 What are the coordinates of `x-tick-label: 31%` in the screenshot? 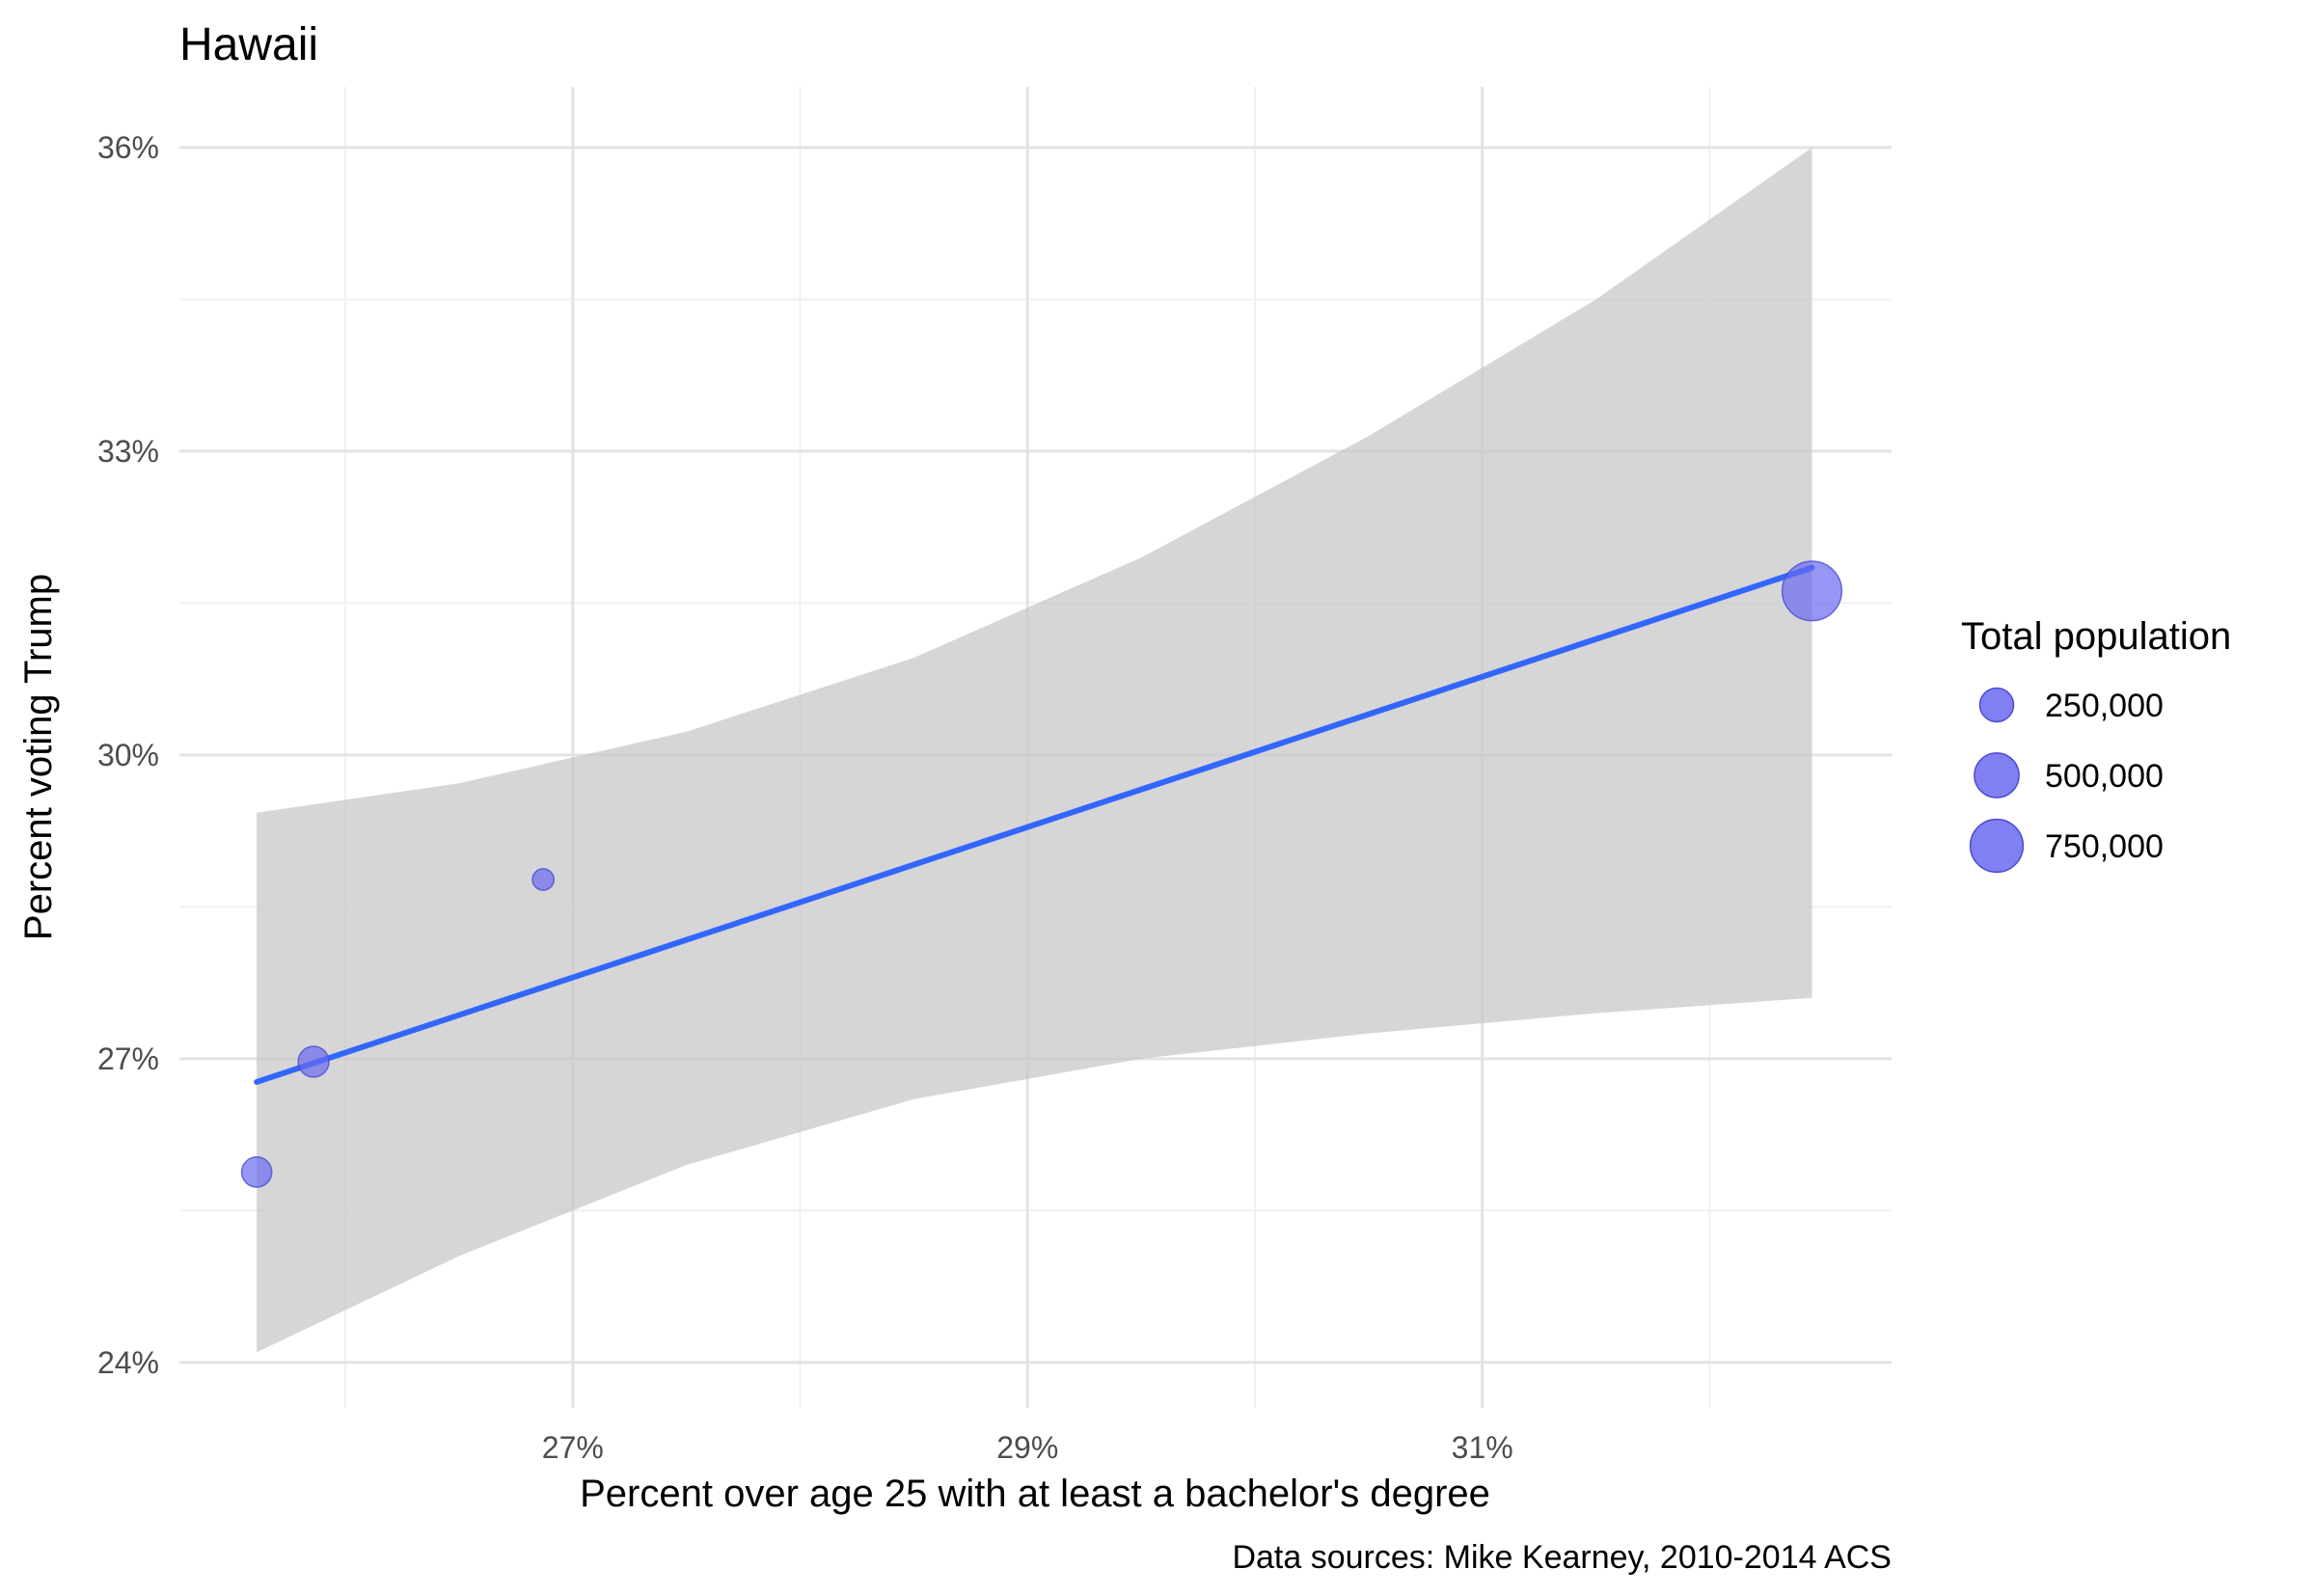 It's located at (1483, 1448).